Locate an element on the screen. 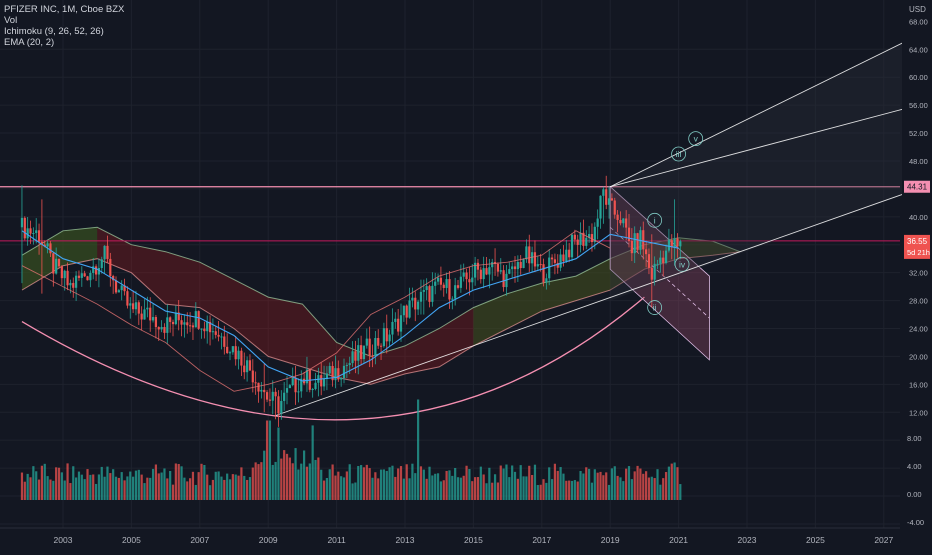  ema-indicator-label: EMA (20, 2) is located at coordinates (29, 42).